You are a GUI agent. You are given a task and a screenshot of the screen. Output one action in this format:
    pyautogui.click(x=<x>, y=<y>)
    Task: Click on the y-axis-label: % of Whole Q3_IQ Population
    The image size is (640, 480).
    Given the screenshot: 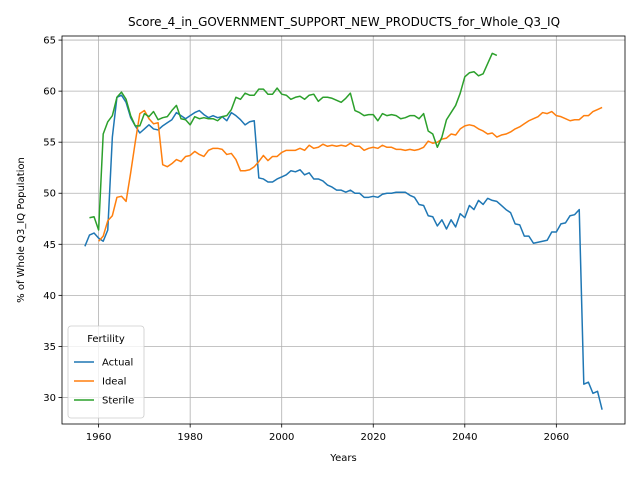 What is the action you would take?
    pyautogui.click(x=21, y=230)
    